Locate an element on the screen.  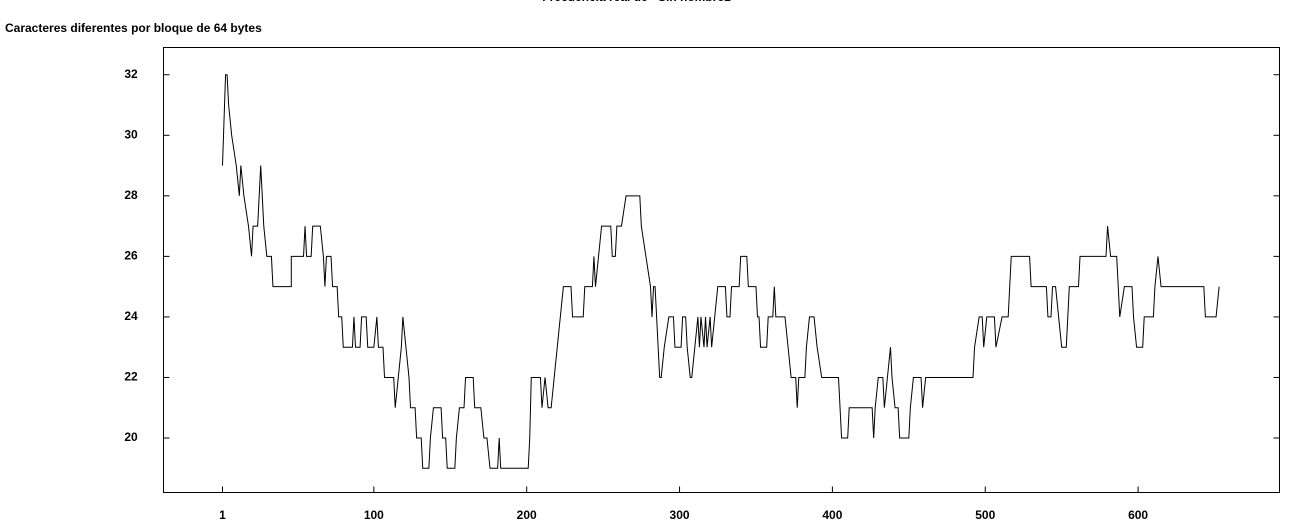
y-tick-label: 32 is located at coordinates (131, 74).